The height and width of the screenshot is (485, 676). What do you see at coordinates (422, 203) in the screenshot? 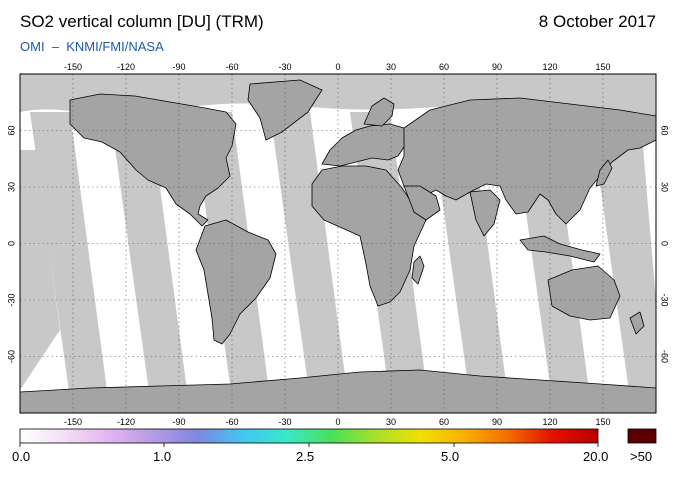
I see `arabia` at bounding box center [422, 203].